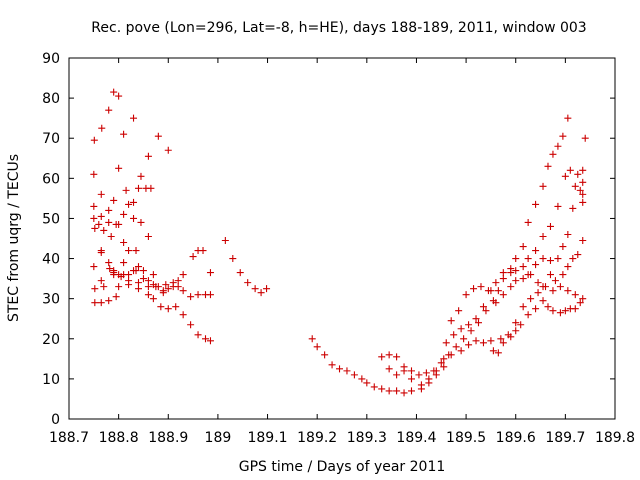 The width and height of the screenshot is (640, 480). I want to click on x-tick-label: 188.9, so click(168, 438).